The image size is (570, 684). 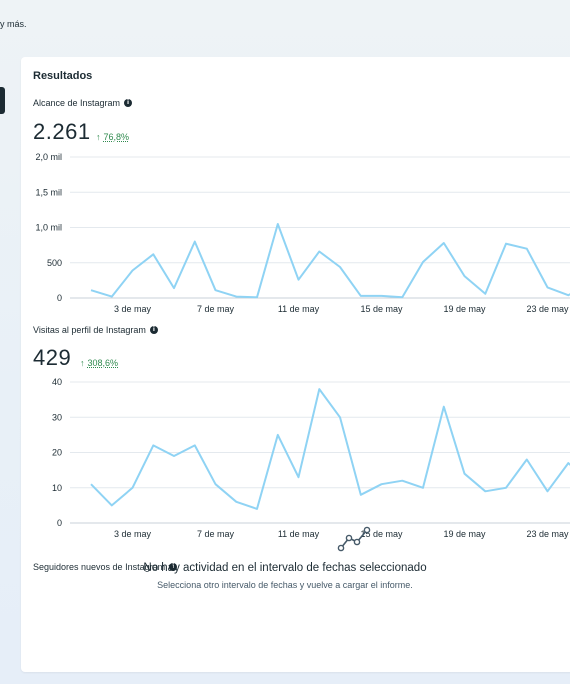 I want to click on card-title: Resultados, so click(x=63, y=76).